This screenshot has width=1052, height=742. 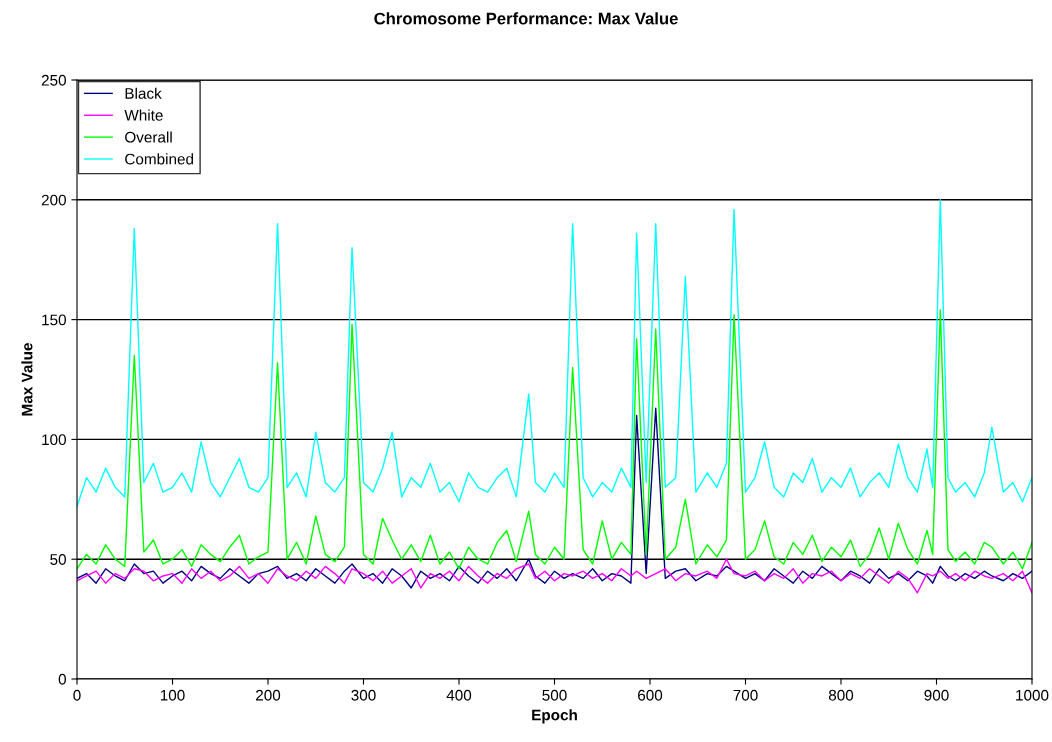 What do you see at coordinates (159, 159) in the screenshot?
I see `legend-label: Combined` at bounding box center [159, 159].